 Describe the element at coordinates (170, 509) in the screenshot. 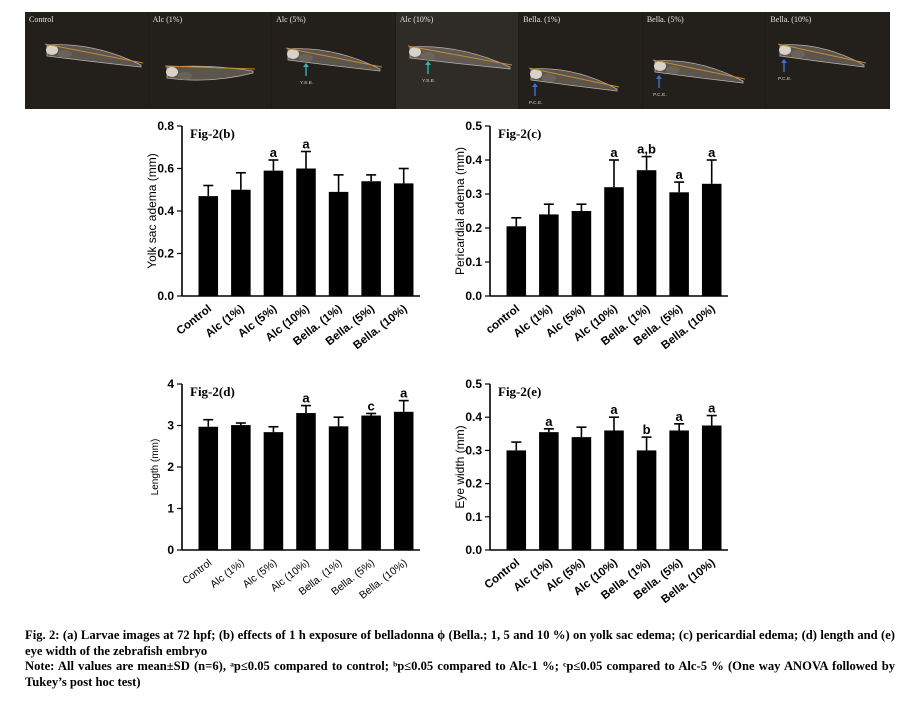

I see `y-tick-label: 1` at that location.